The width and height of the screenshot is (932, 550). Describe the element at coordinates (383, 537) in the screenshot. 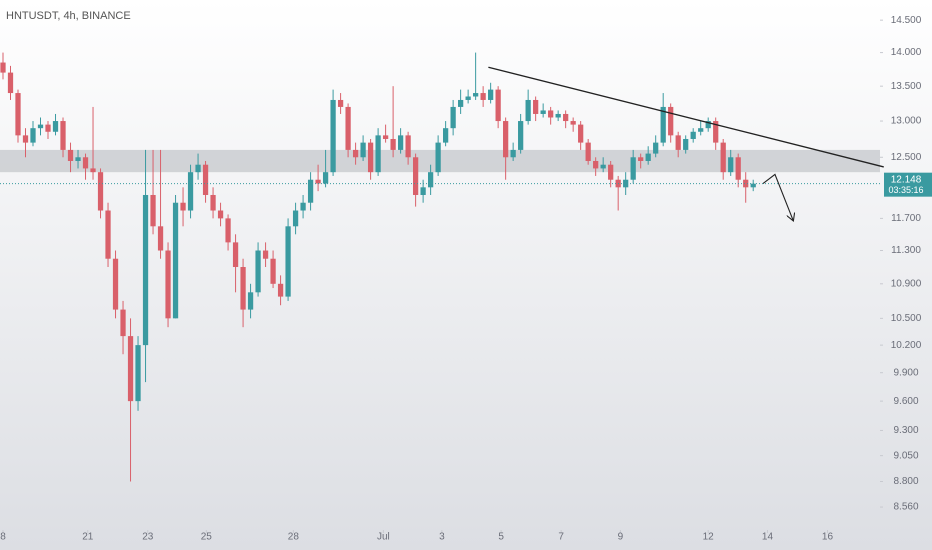

I see `x-tick-label: Jul` at that location.